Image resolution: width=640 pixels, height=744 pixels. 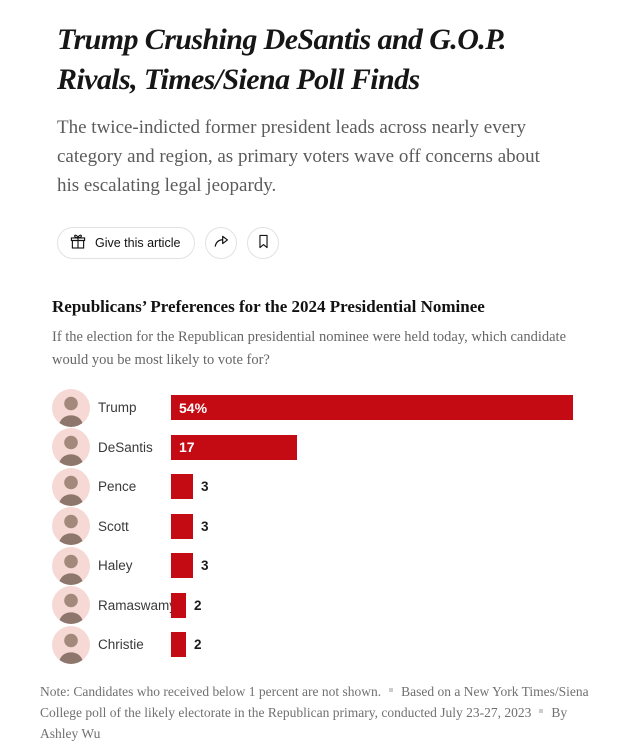 I want to click on chart-row-scott: Scott 3, so click(x=326, y=527).